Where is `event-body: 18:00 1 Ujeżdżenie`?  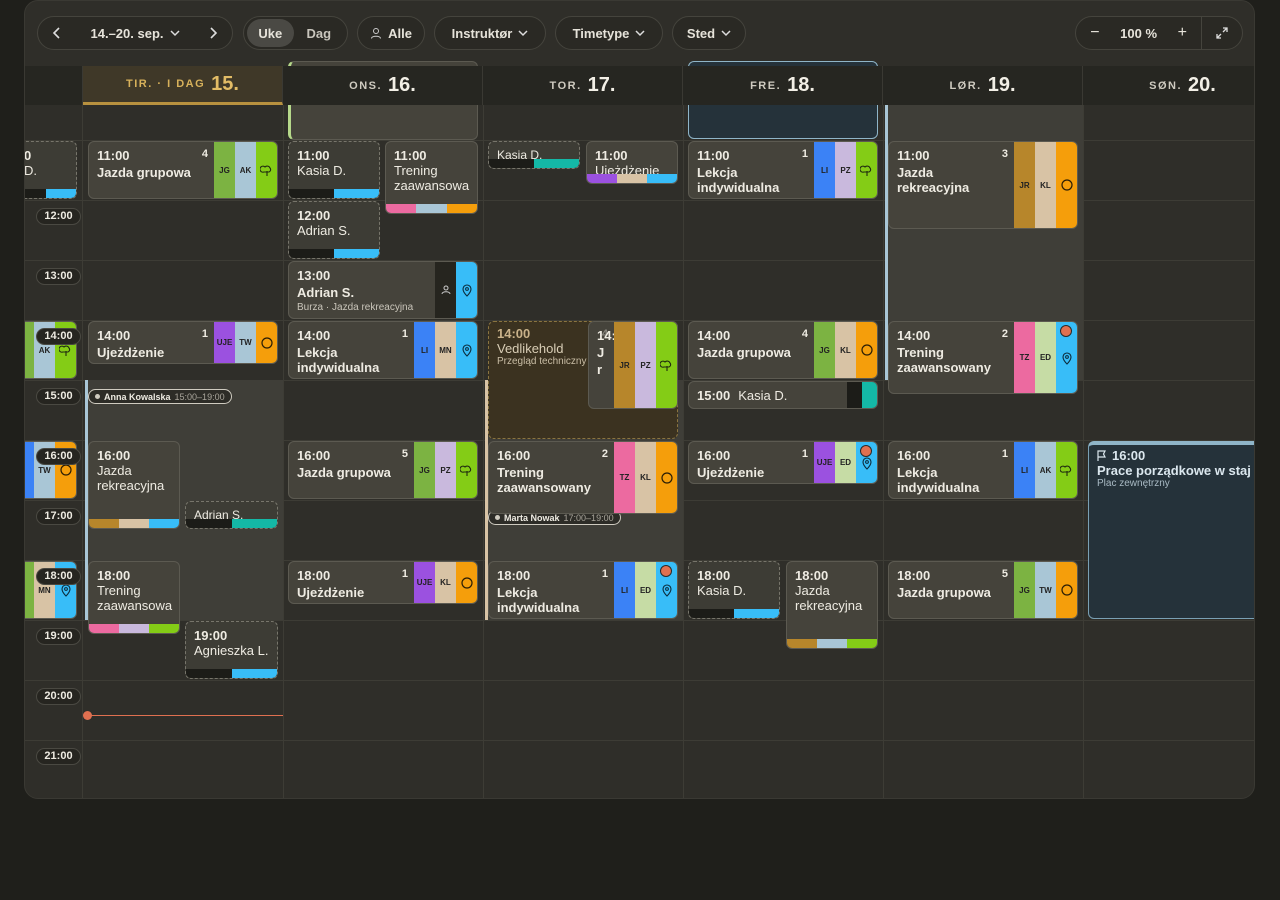 event-body: 18:00 1 Ujeżdżenie is located at coordinates (351, 582).